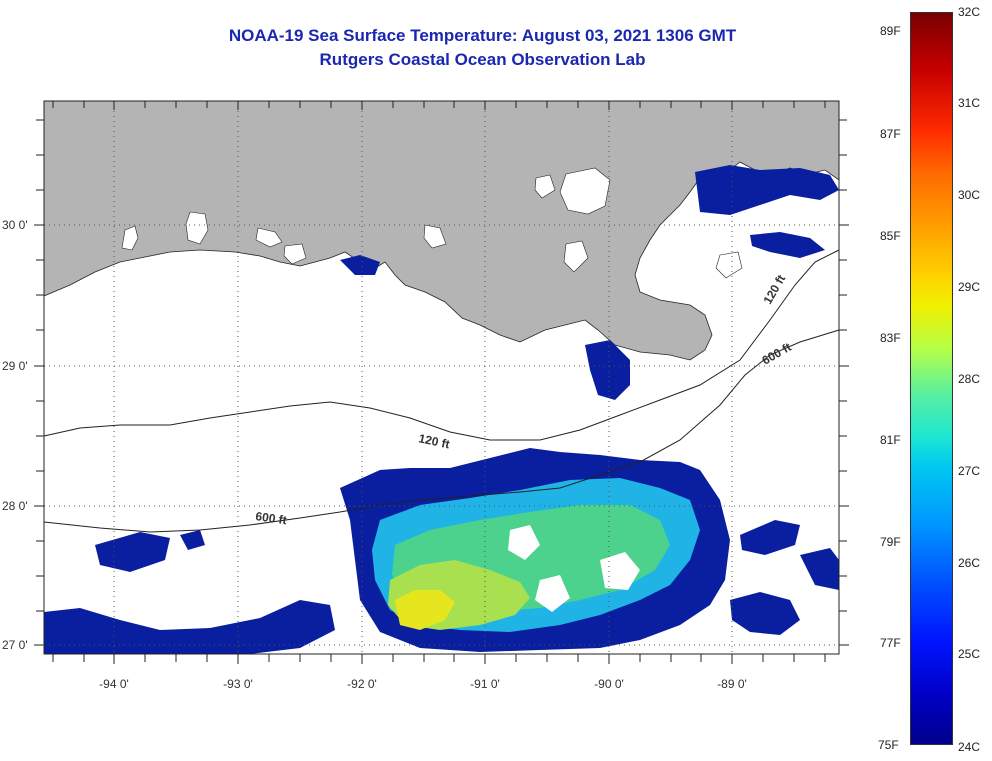  I want to click on colorbar-c-25: 25C, so click(969, 654).